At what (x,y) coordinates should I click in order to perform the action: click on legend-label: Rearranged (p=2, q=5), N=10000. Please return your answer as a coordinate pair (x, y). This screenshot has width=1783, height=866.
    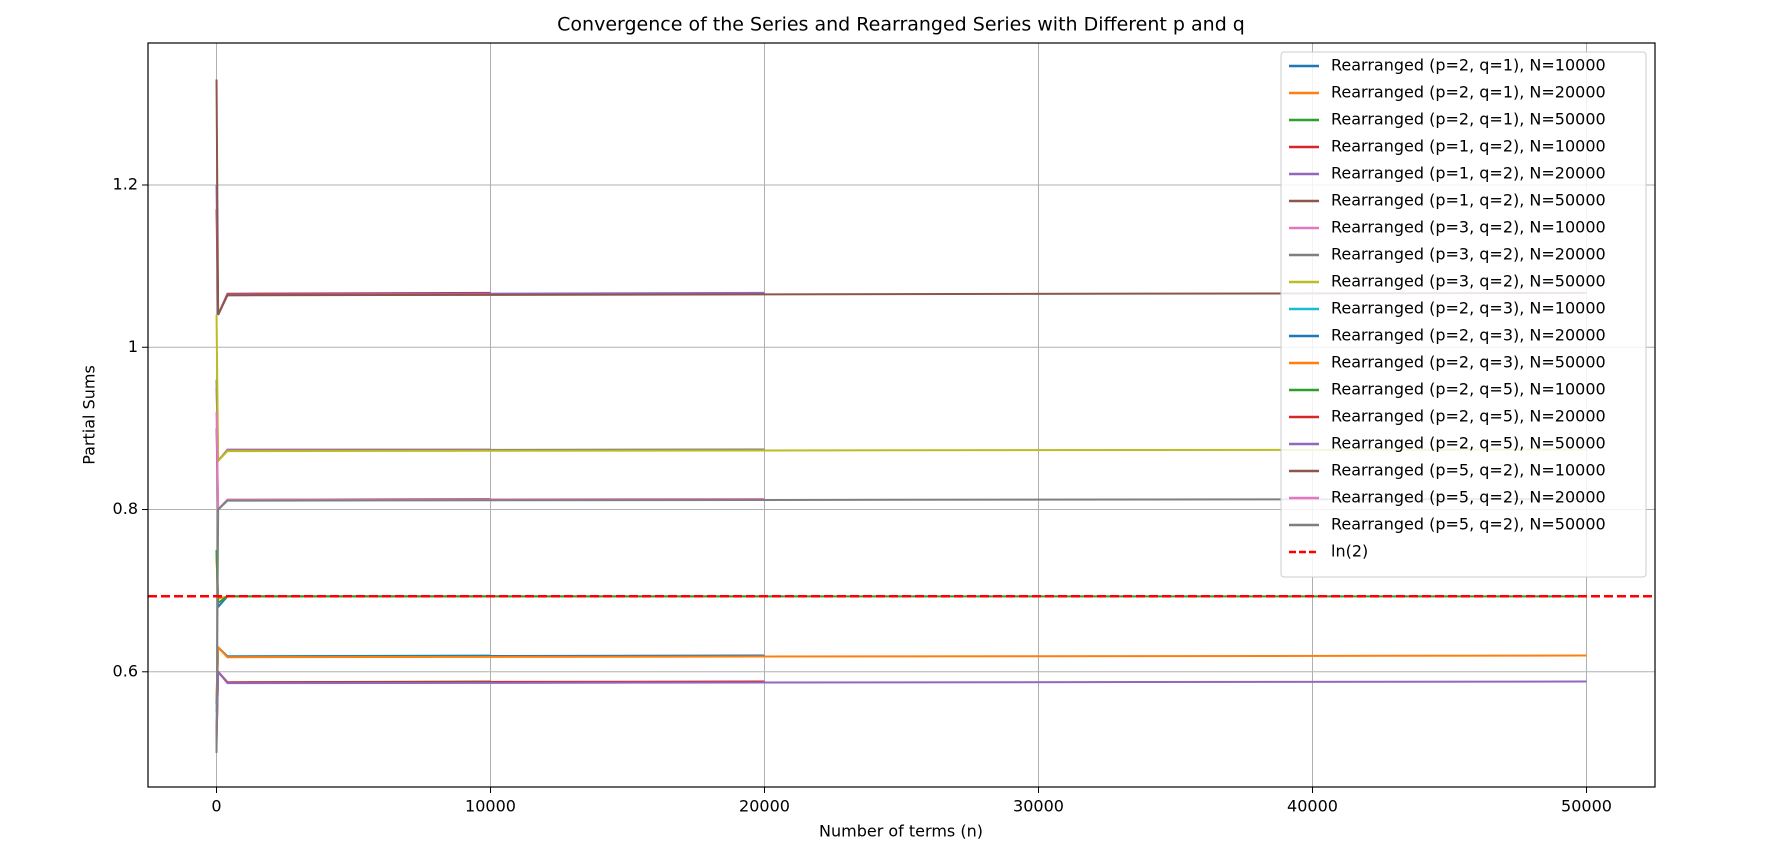
    Looking at the image, I should click on (1468, 389).